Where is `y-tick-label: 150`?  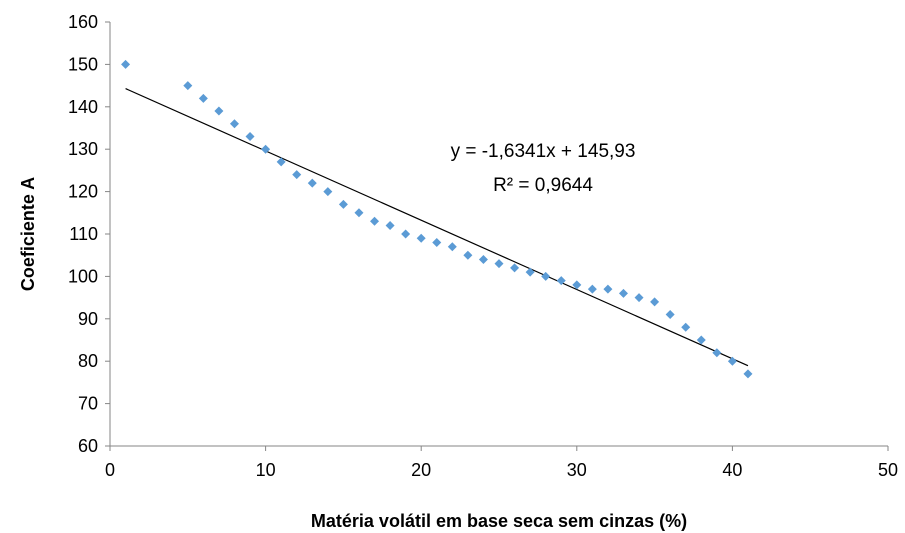 y-tick-label: 150 is located at coordinates (83, 64).